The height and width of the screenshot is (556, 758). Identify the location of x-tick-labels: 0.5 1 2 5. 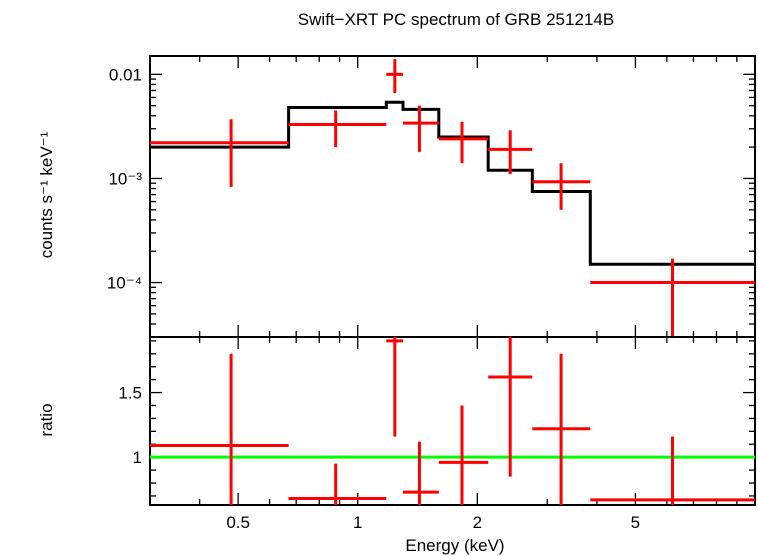
(433, 522).